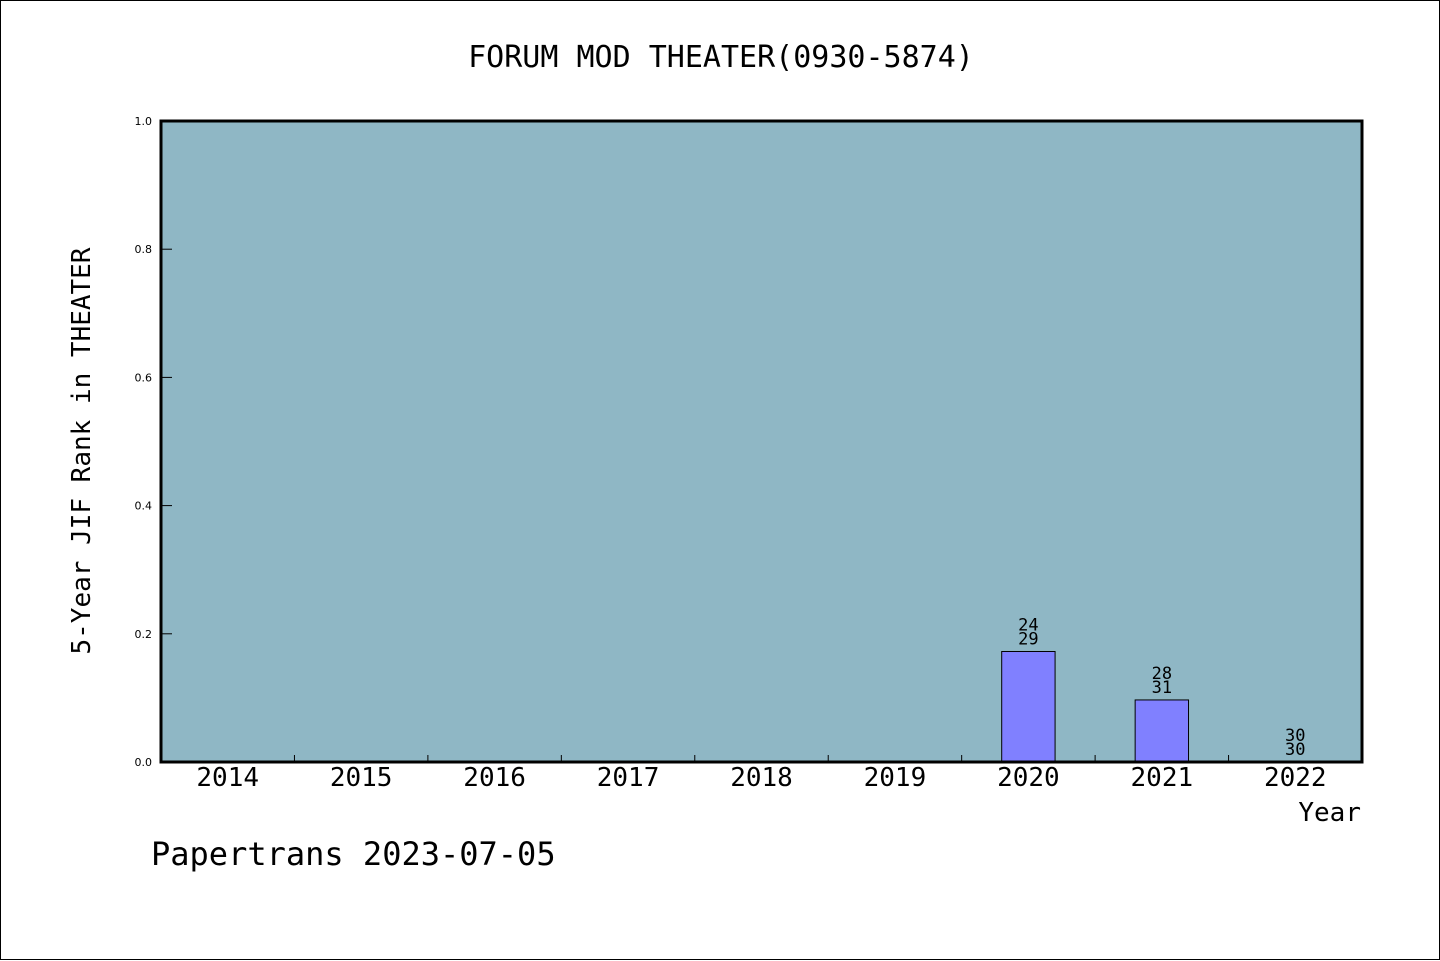 The image size is (1440, 961). I want to click on x-tick-label: 2016, so click(494, 778).